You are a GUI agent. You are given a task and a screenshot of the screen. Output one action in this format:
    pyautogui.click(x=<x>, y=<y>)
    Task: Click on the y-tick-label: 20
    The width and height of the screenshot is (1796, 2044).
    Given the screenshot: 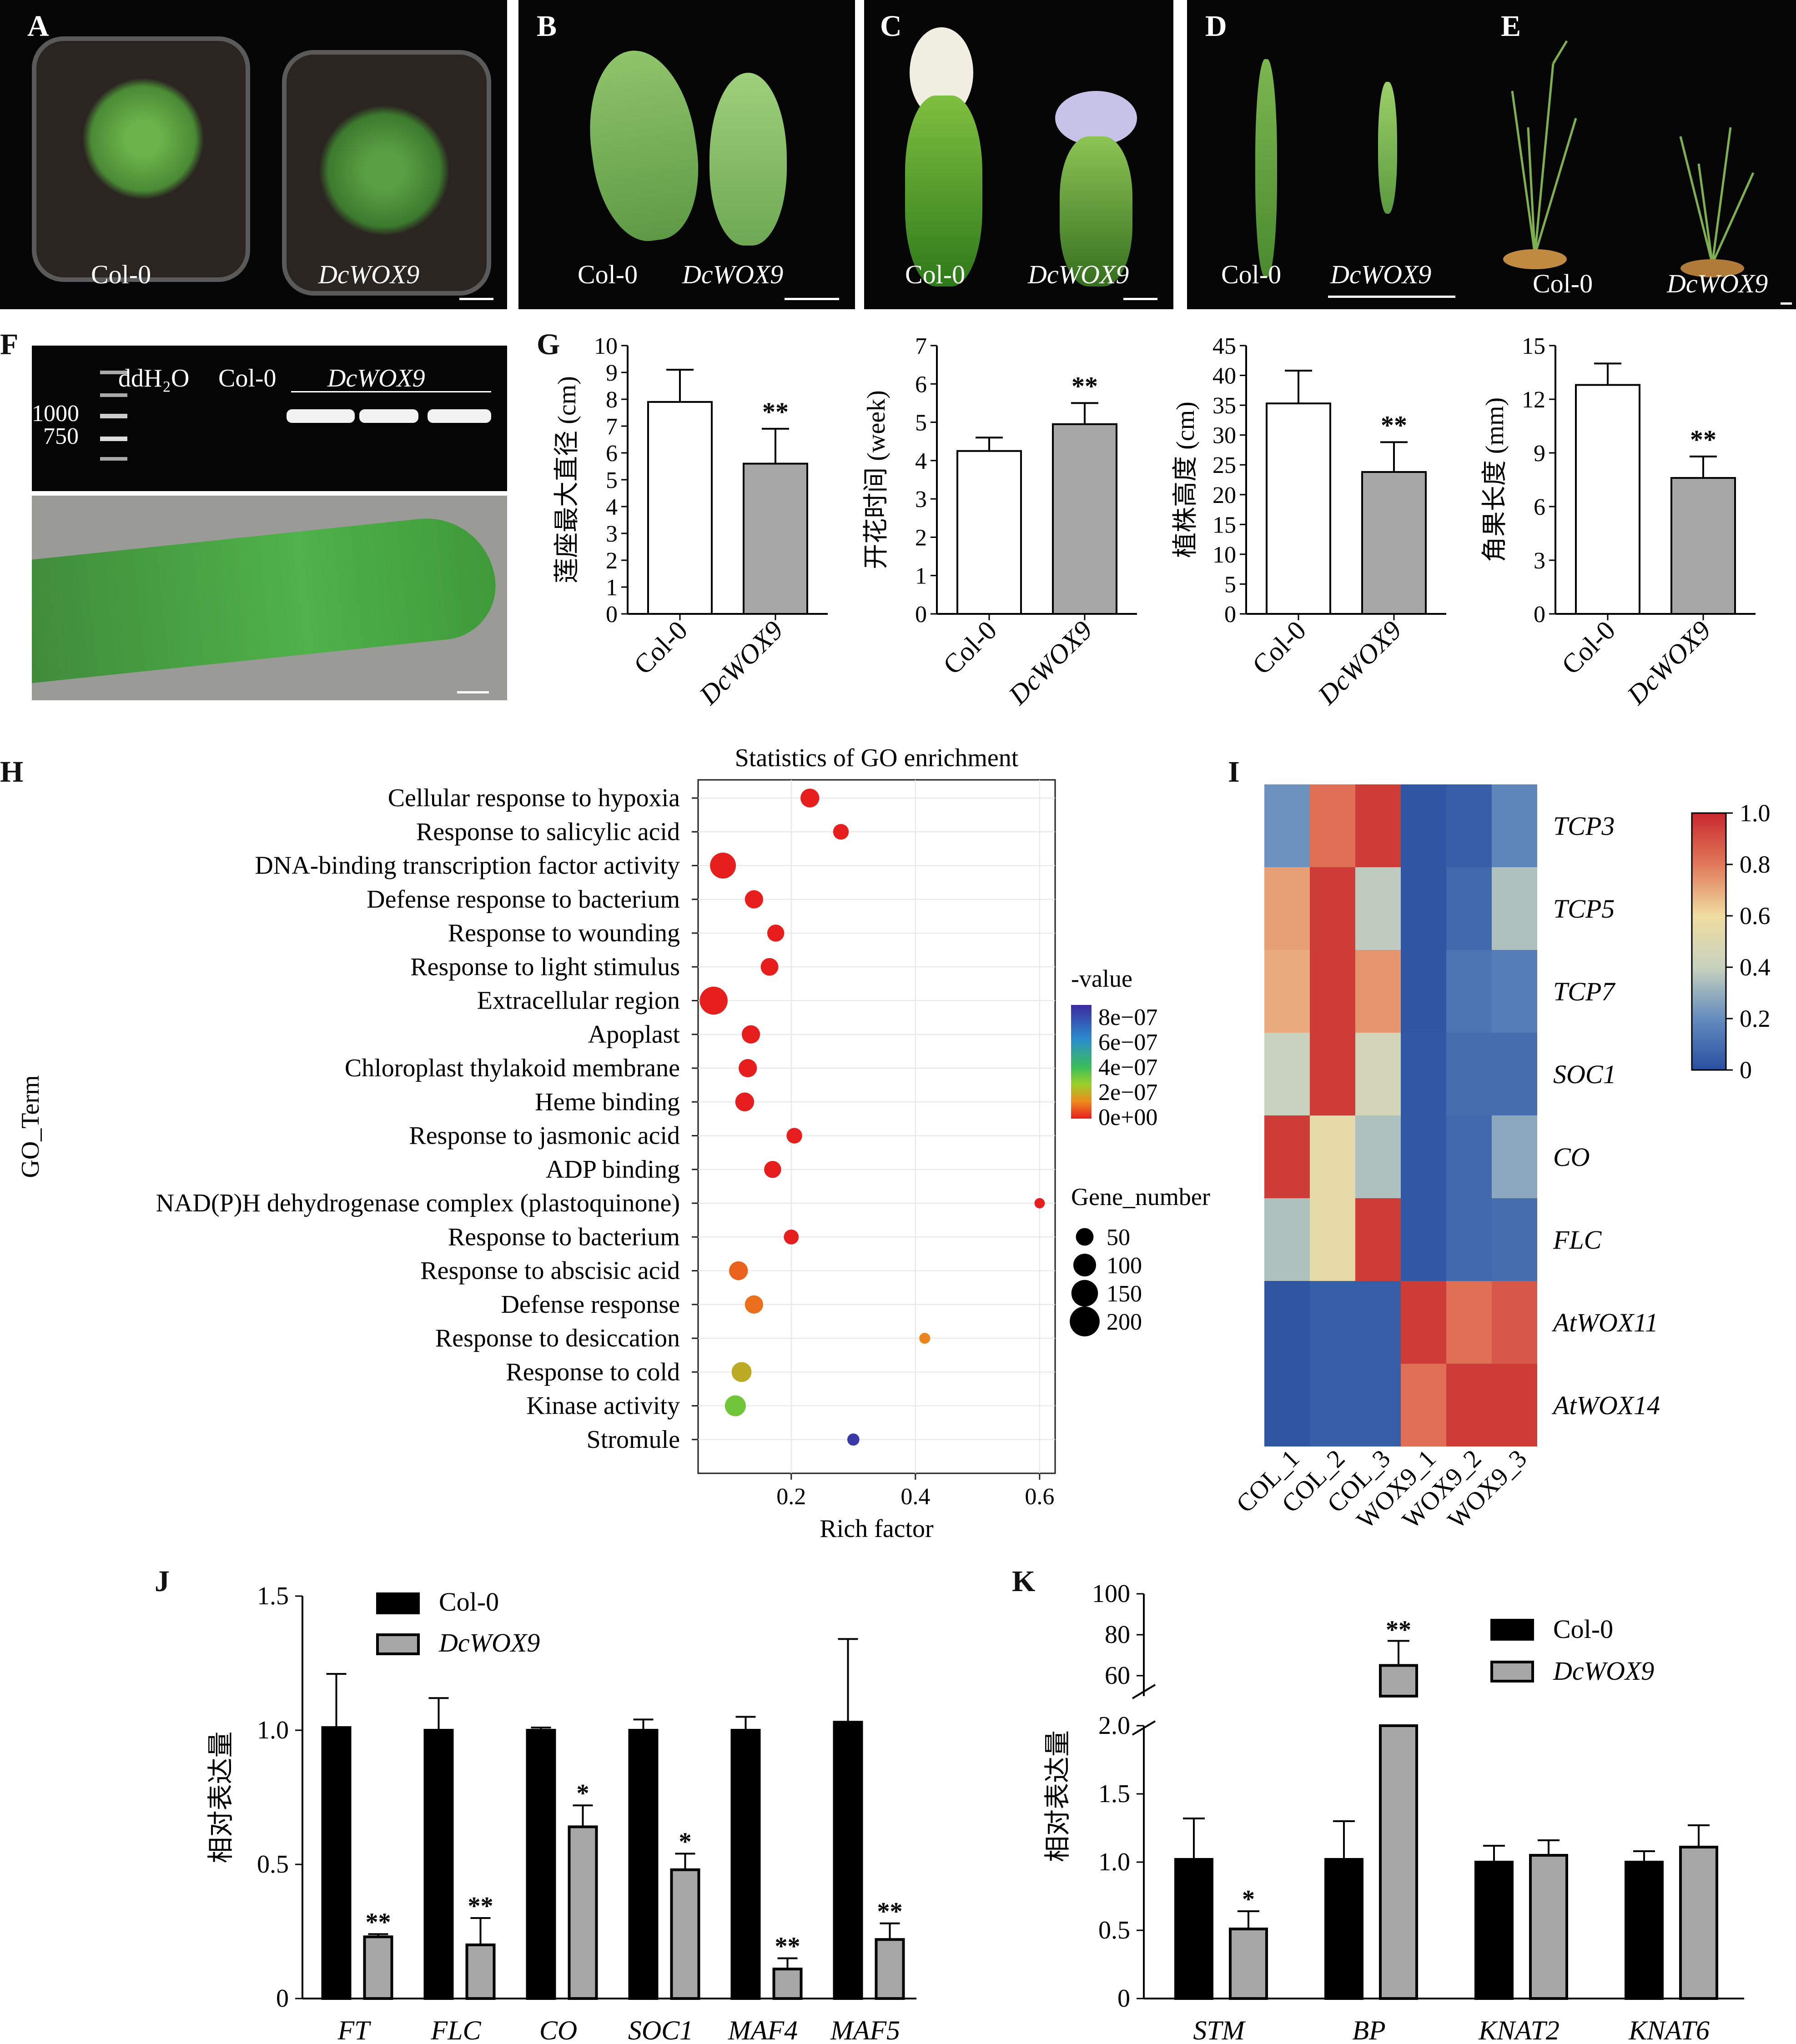 What is the action you would take?
    pyautogui.click(x=1224, y=495)
    